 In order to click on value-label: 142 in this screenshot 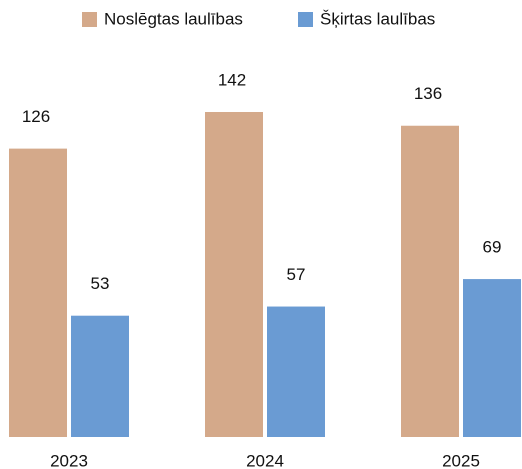, I will do `click(232, 79)`.